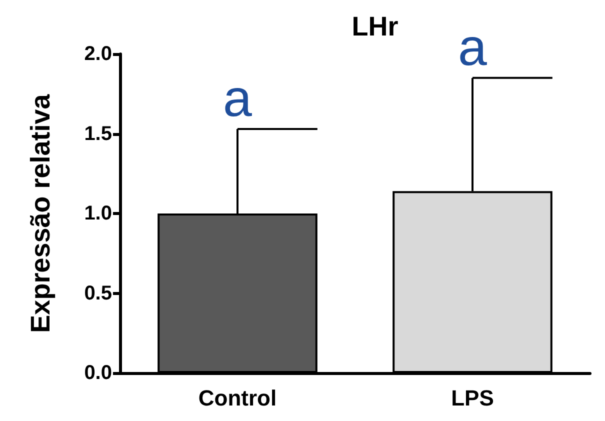 The image size is (605, 421). I want to click on y-tick-label: 2.0, so click(98, 54).